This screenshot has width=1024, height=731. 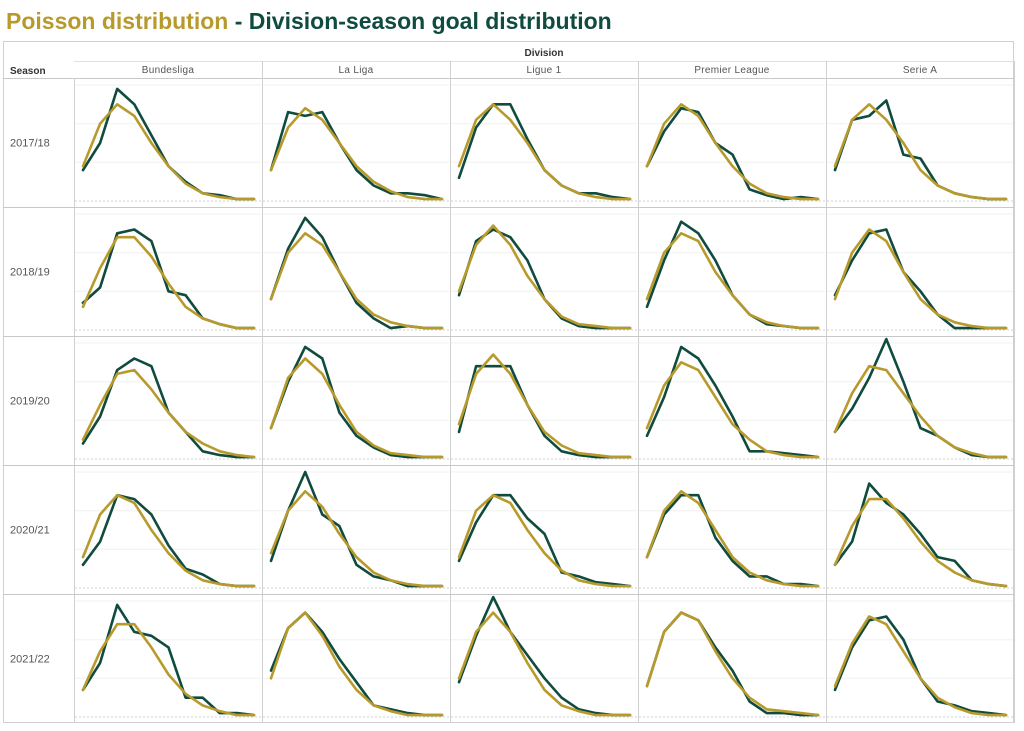 I want to click on column-label: Serie A, so click(x=920, y=70).